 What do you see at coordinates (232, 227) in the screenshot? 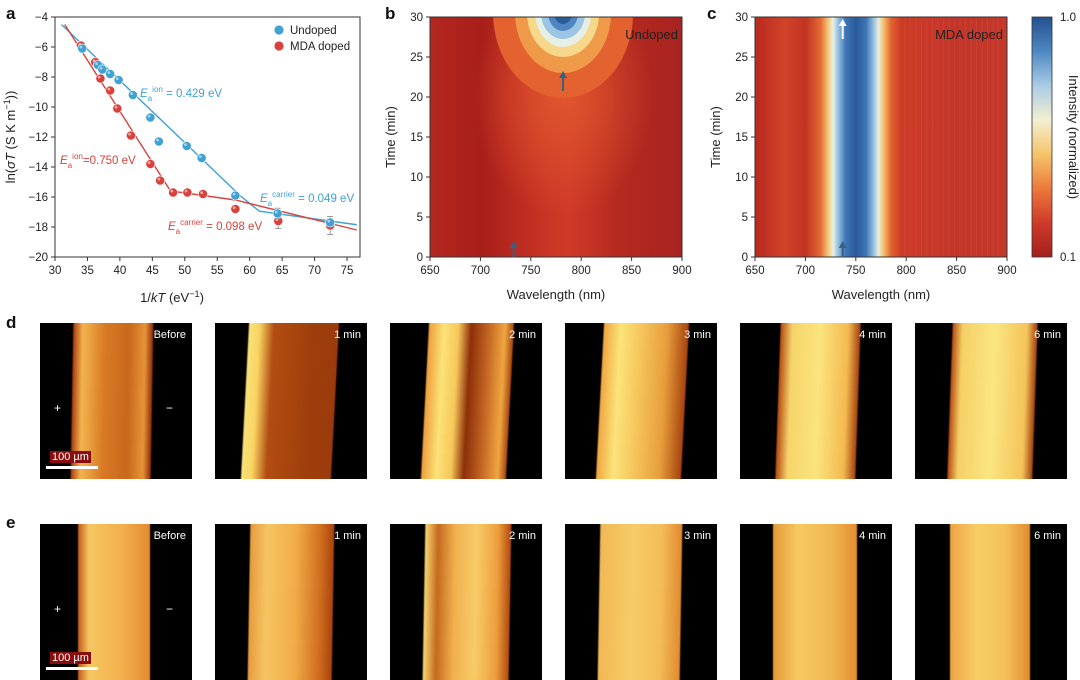
I see `activation-energy-annotation-part: = 0.098 eV` at bounding box center [232, 227].